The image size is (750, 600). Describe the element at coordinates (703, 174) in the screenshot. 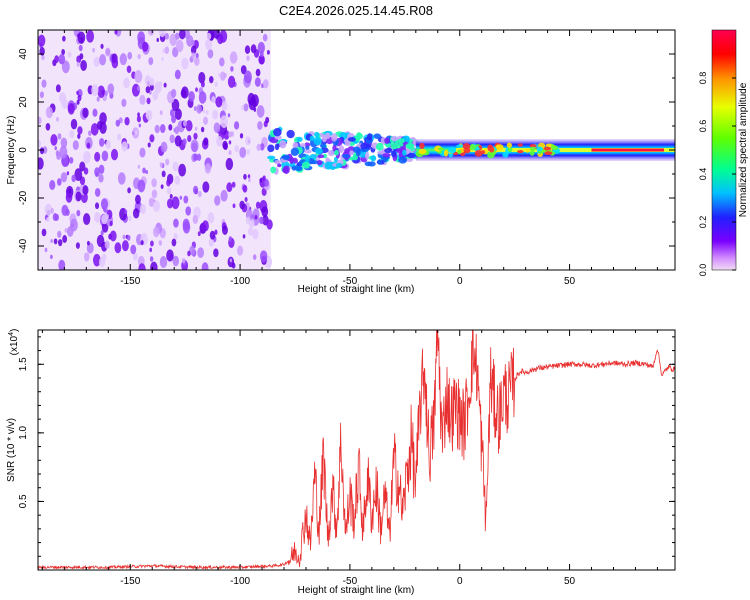

I see `colorbar-tick-label: 0.4` at that location.